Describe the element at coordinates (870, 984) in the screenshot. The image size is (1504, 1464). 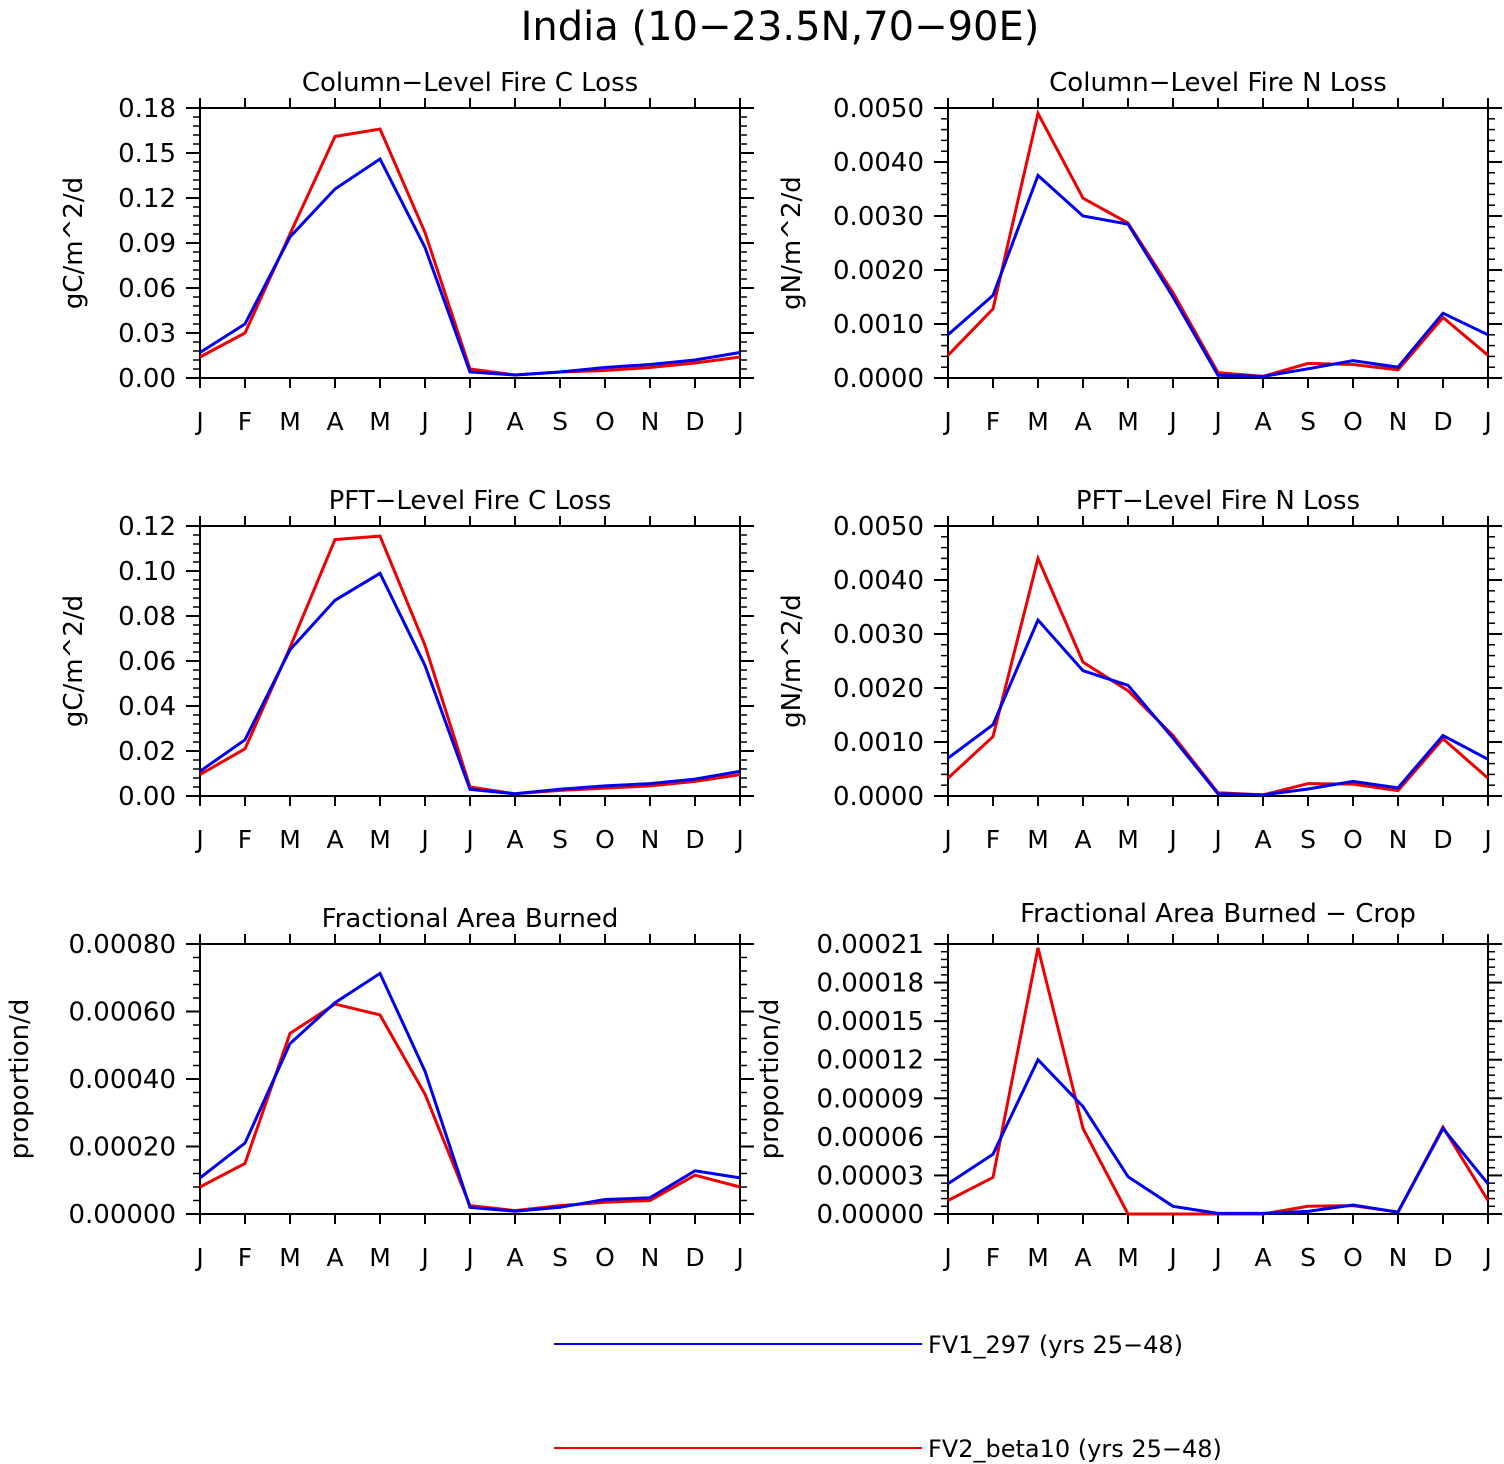
I see `y-tick-label: 0.00018` at that location.